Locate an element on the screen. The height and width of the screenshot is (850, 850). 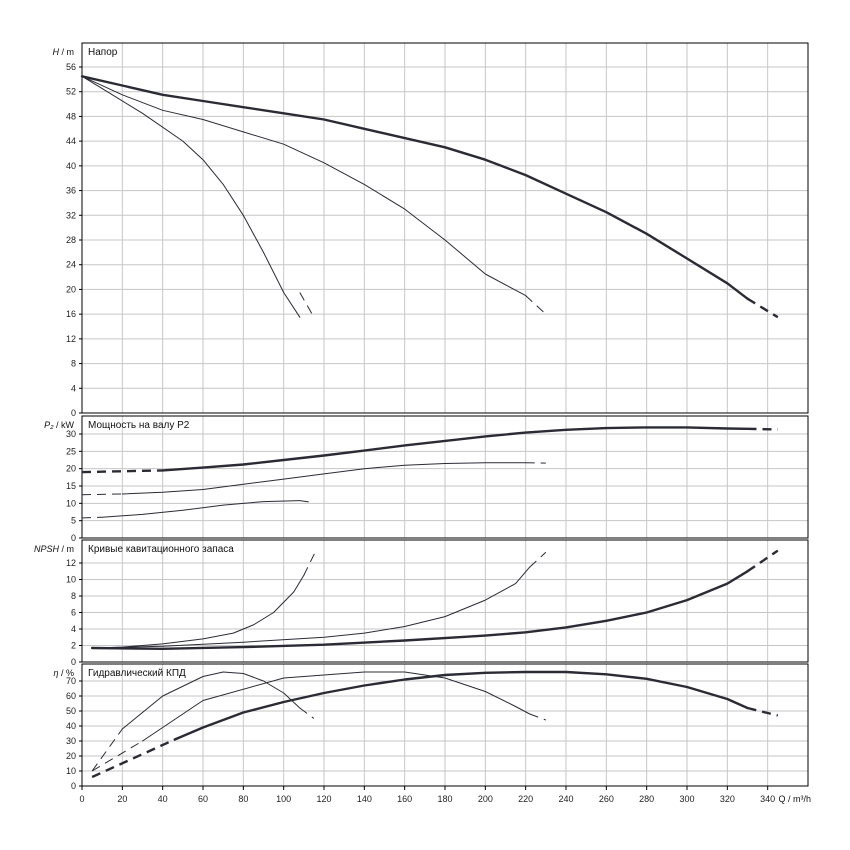
panel-title-power: Мощность на валу P2 is located at coordinates (139, 425).